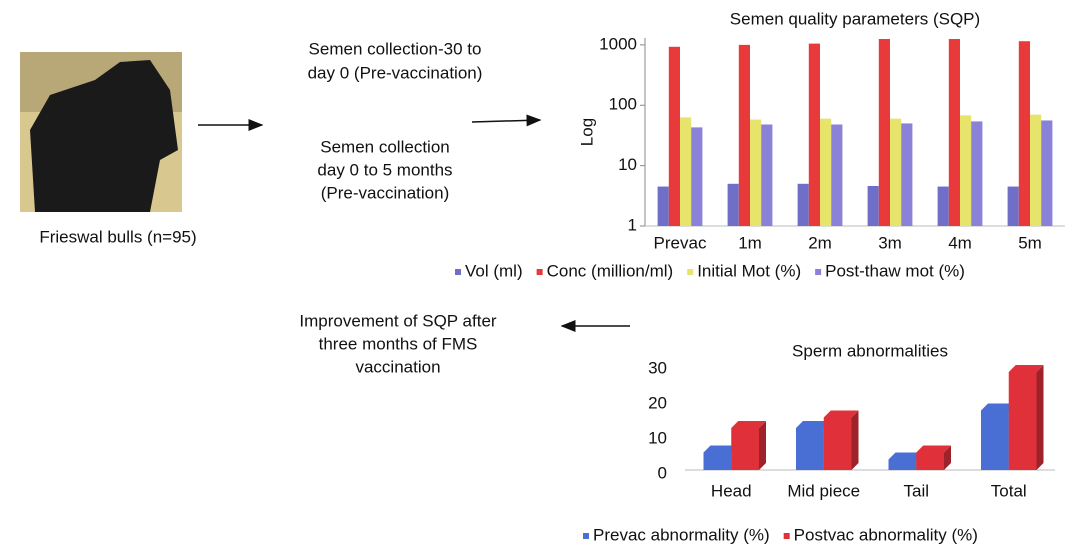 The image size is (1078, 545). Describe the element at coordinates (820, 242) in the screenshot. I see `x-tick-label: 2m` at that location.